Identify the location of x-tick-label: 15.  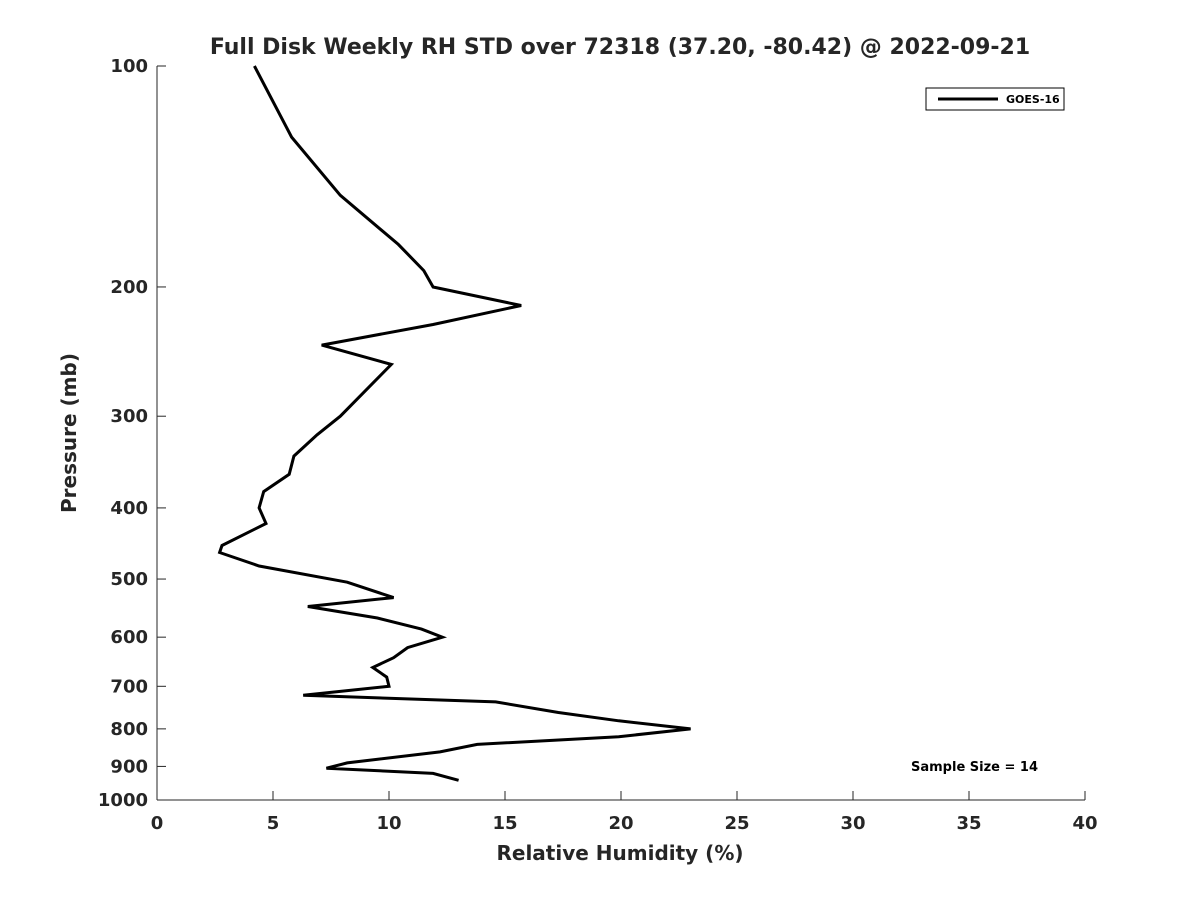
(504, 823).